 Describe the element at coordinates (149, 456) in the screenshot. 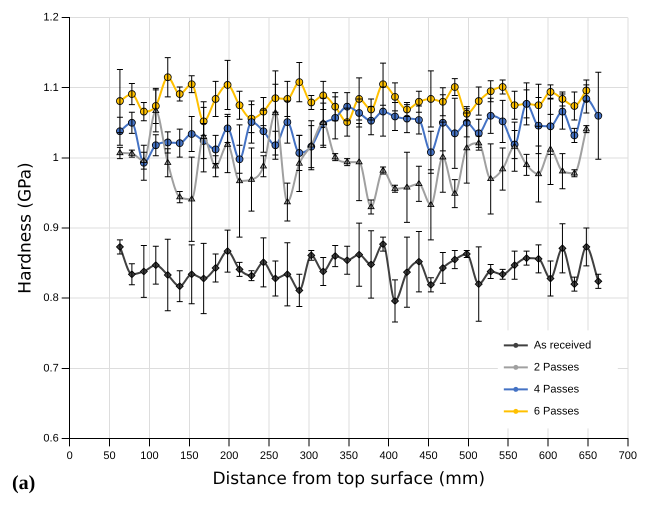

I see `x-tick-label: 100` at that location.